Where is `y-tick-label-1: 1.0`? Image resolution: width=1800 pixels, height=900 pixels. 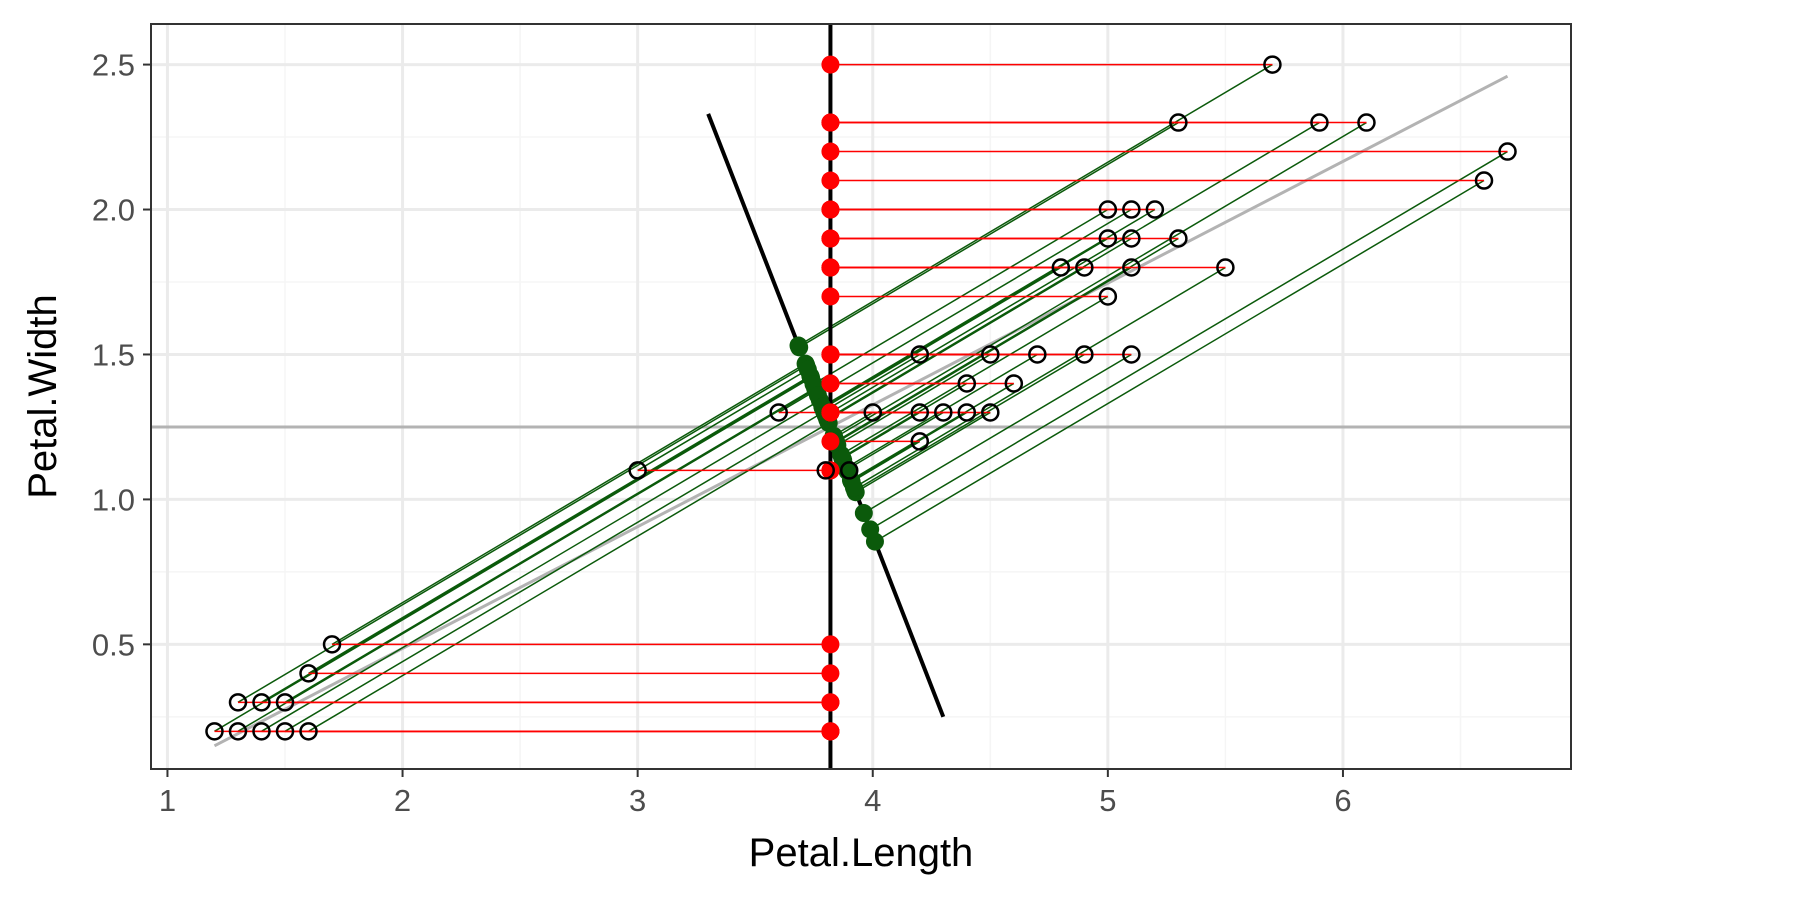
y-tick-label-1: 1.0 is located at coordinates (113, 499).